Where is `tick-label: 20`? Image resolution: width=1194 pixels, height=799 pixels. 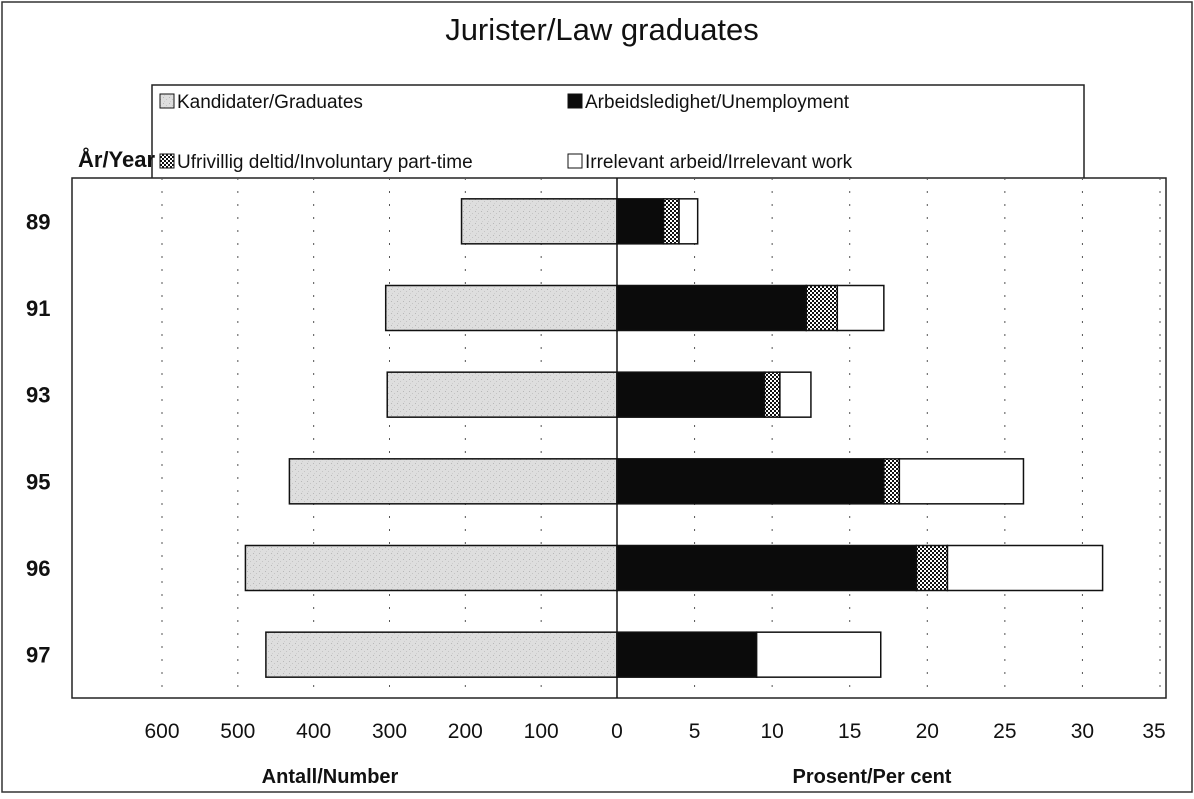
tick-label: 20 is located at coordinates (927, 731).